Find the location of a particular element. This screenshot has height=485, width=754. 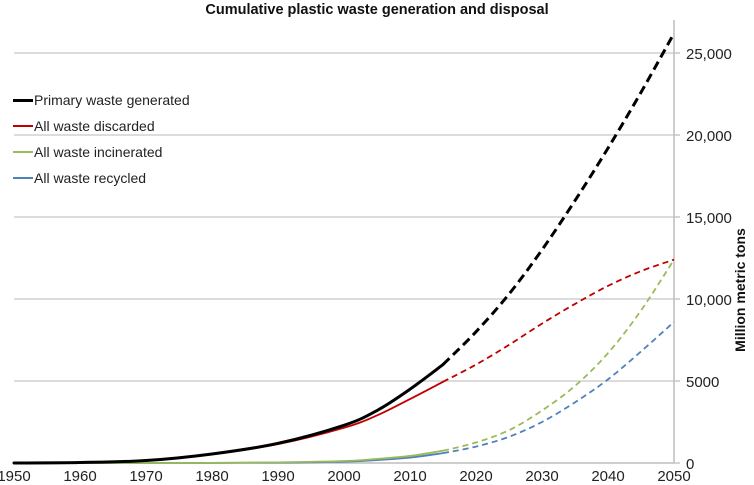

legend-item: Primary waste generated is located at coordinates (101, 100).